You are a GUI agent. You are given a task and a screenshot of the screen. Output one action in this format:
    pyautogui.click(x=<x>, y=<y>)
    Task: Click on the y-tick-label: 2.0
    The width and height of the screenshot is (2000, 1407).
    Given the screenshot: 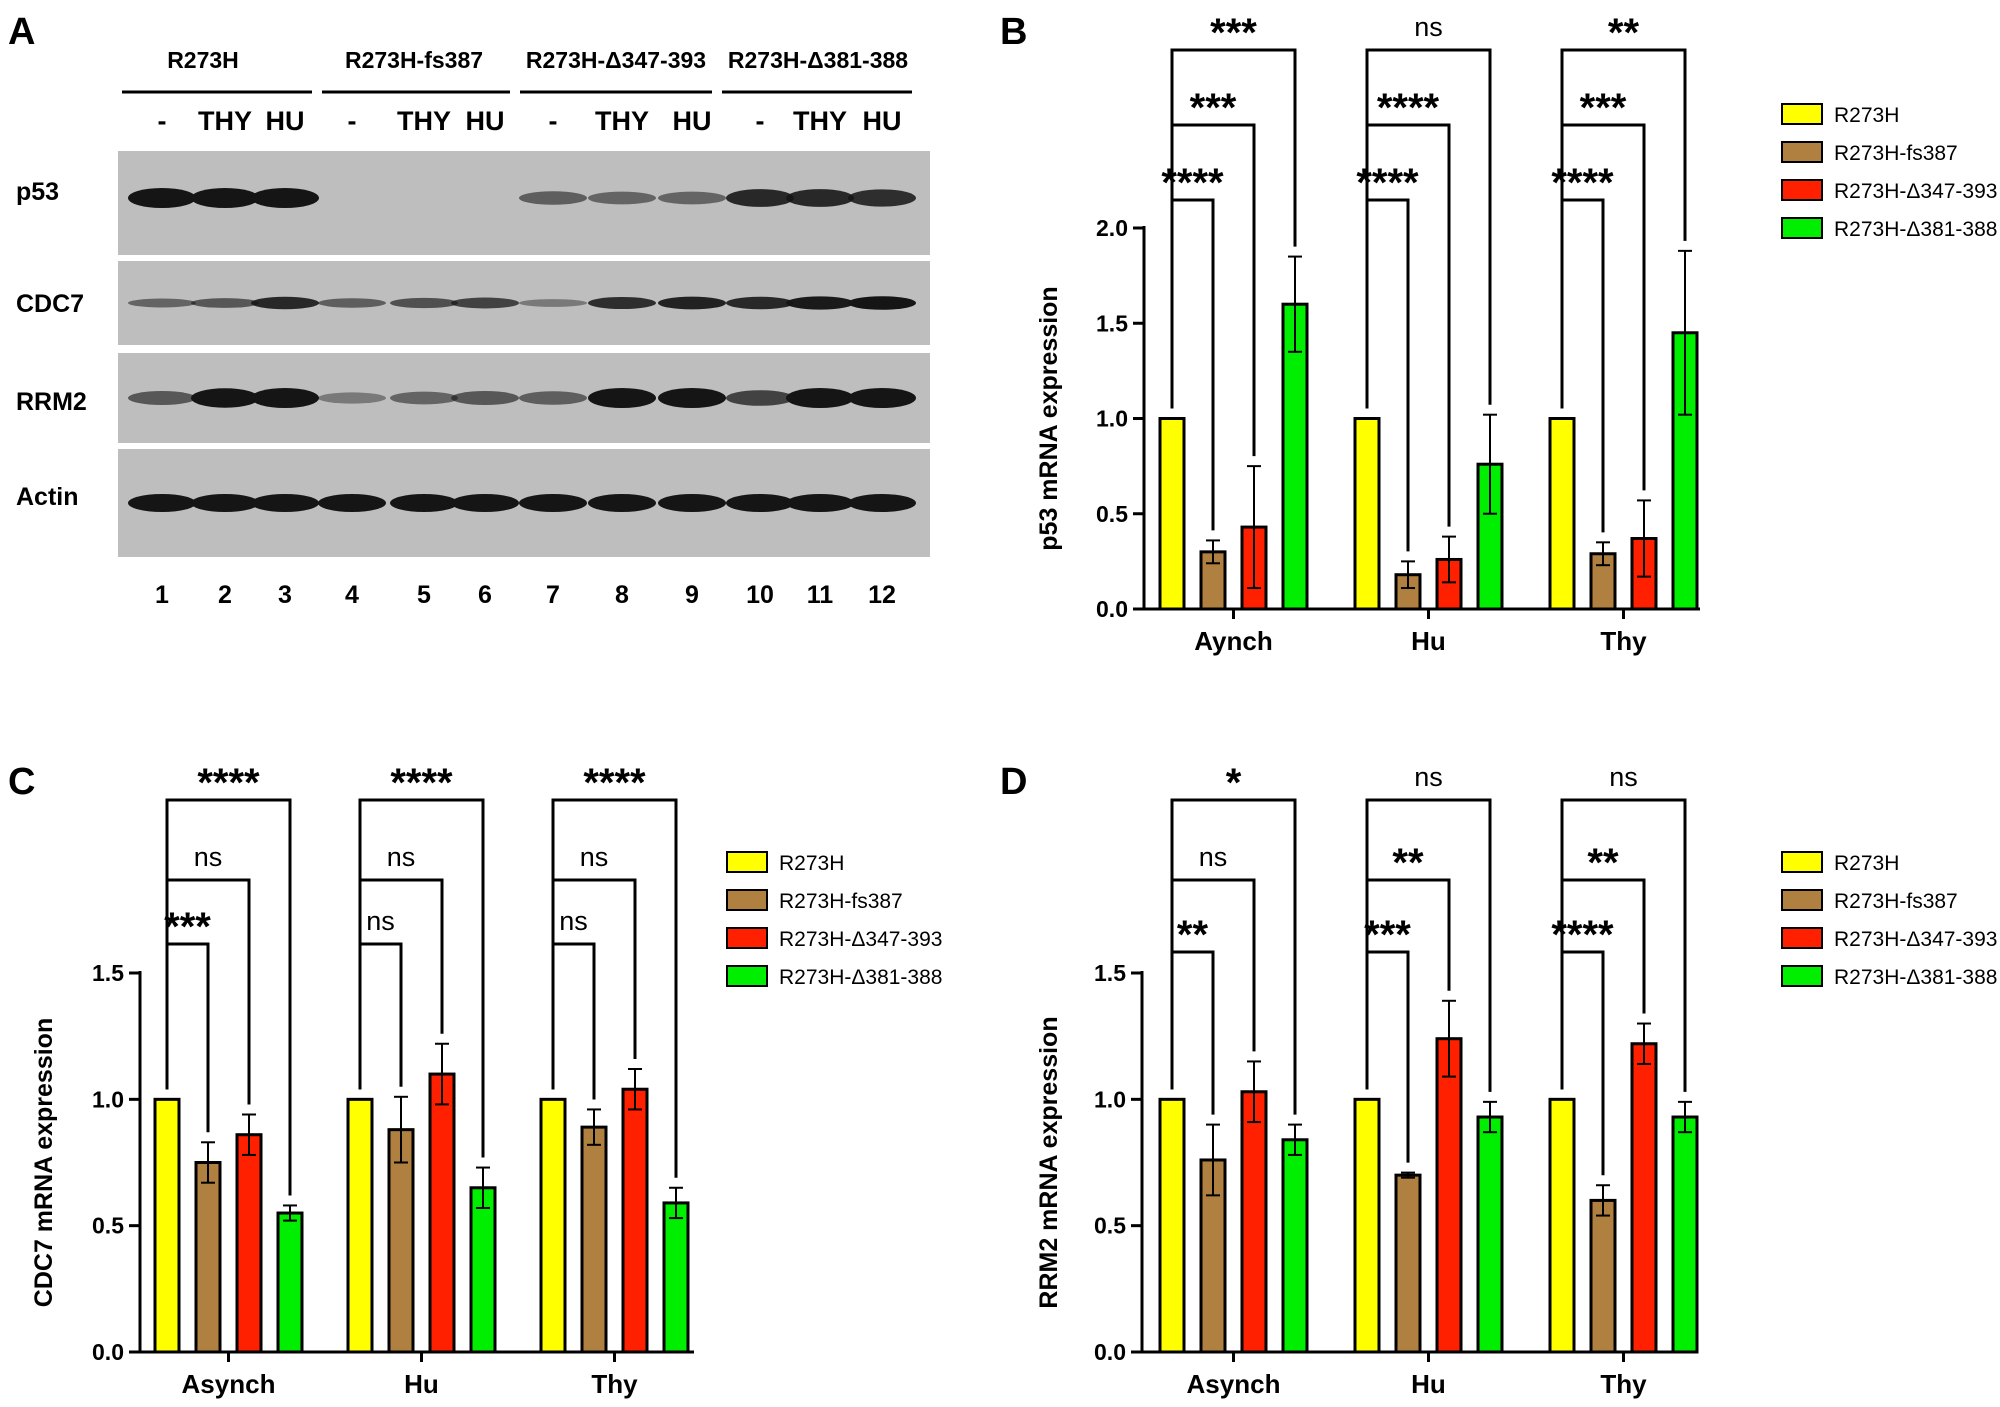 What is the action you would take?
    pyautogui.click(x=1112, y=228)
    